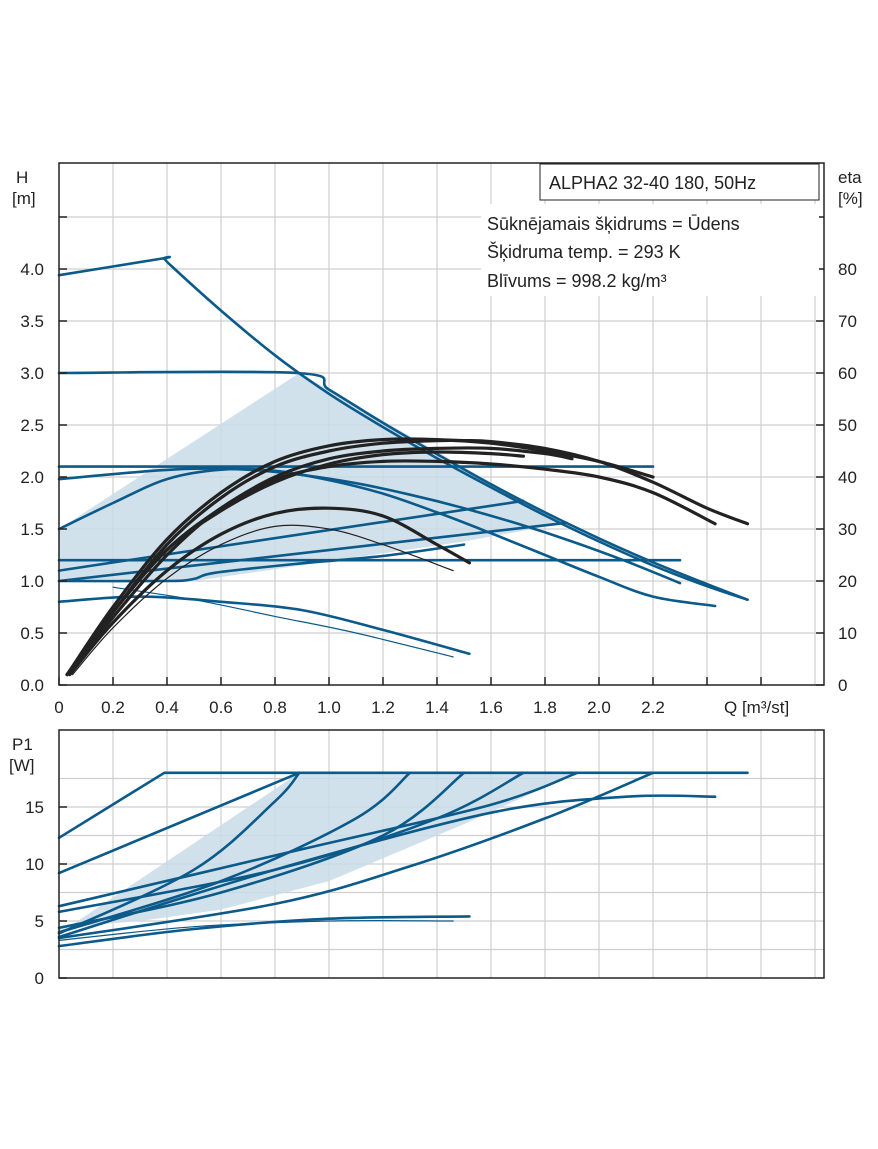  Describe the element at coordinates (167, 707) in the screenshot. I see `flow-tick-label: 0.4` at that location.